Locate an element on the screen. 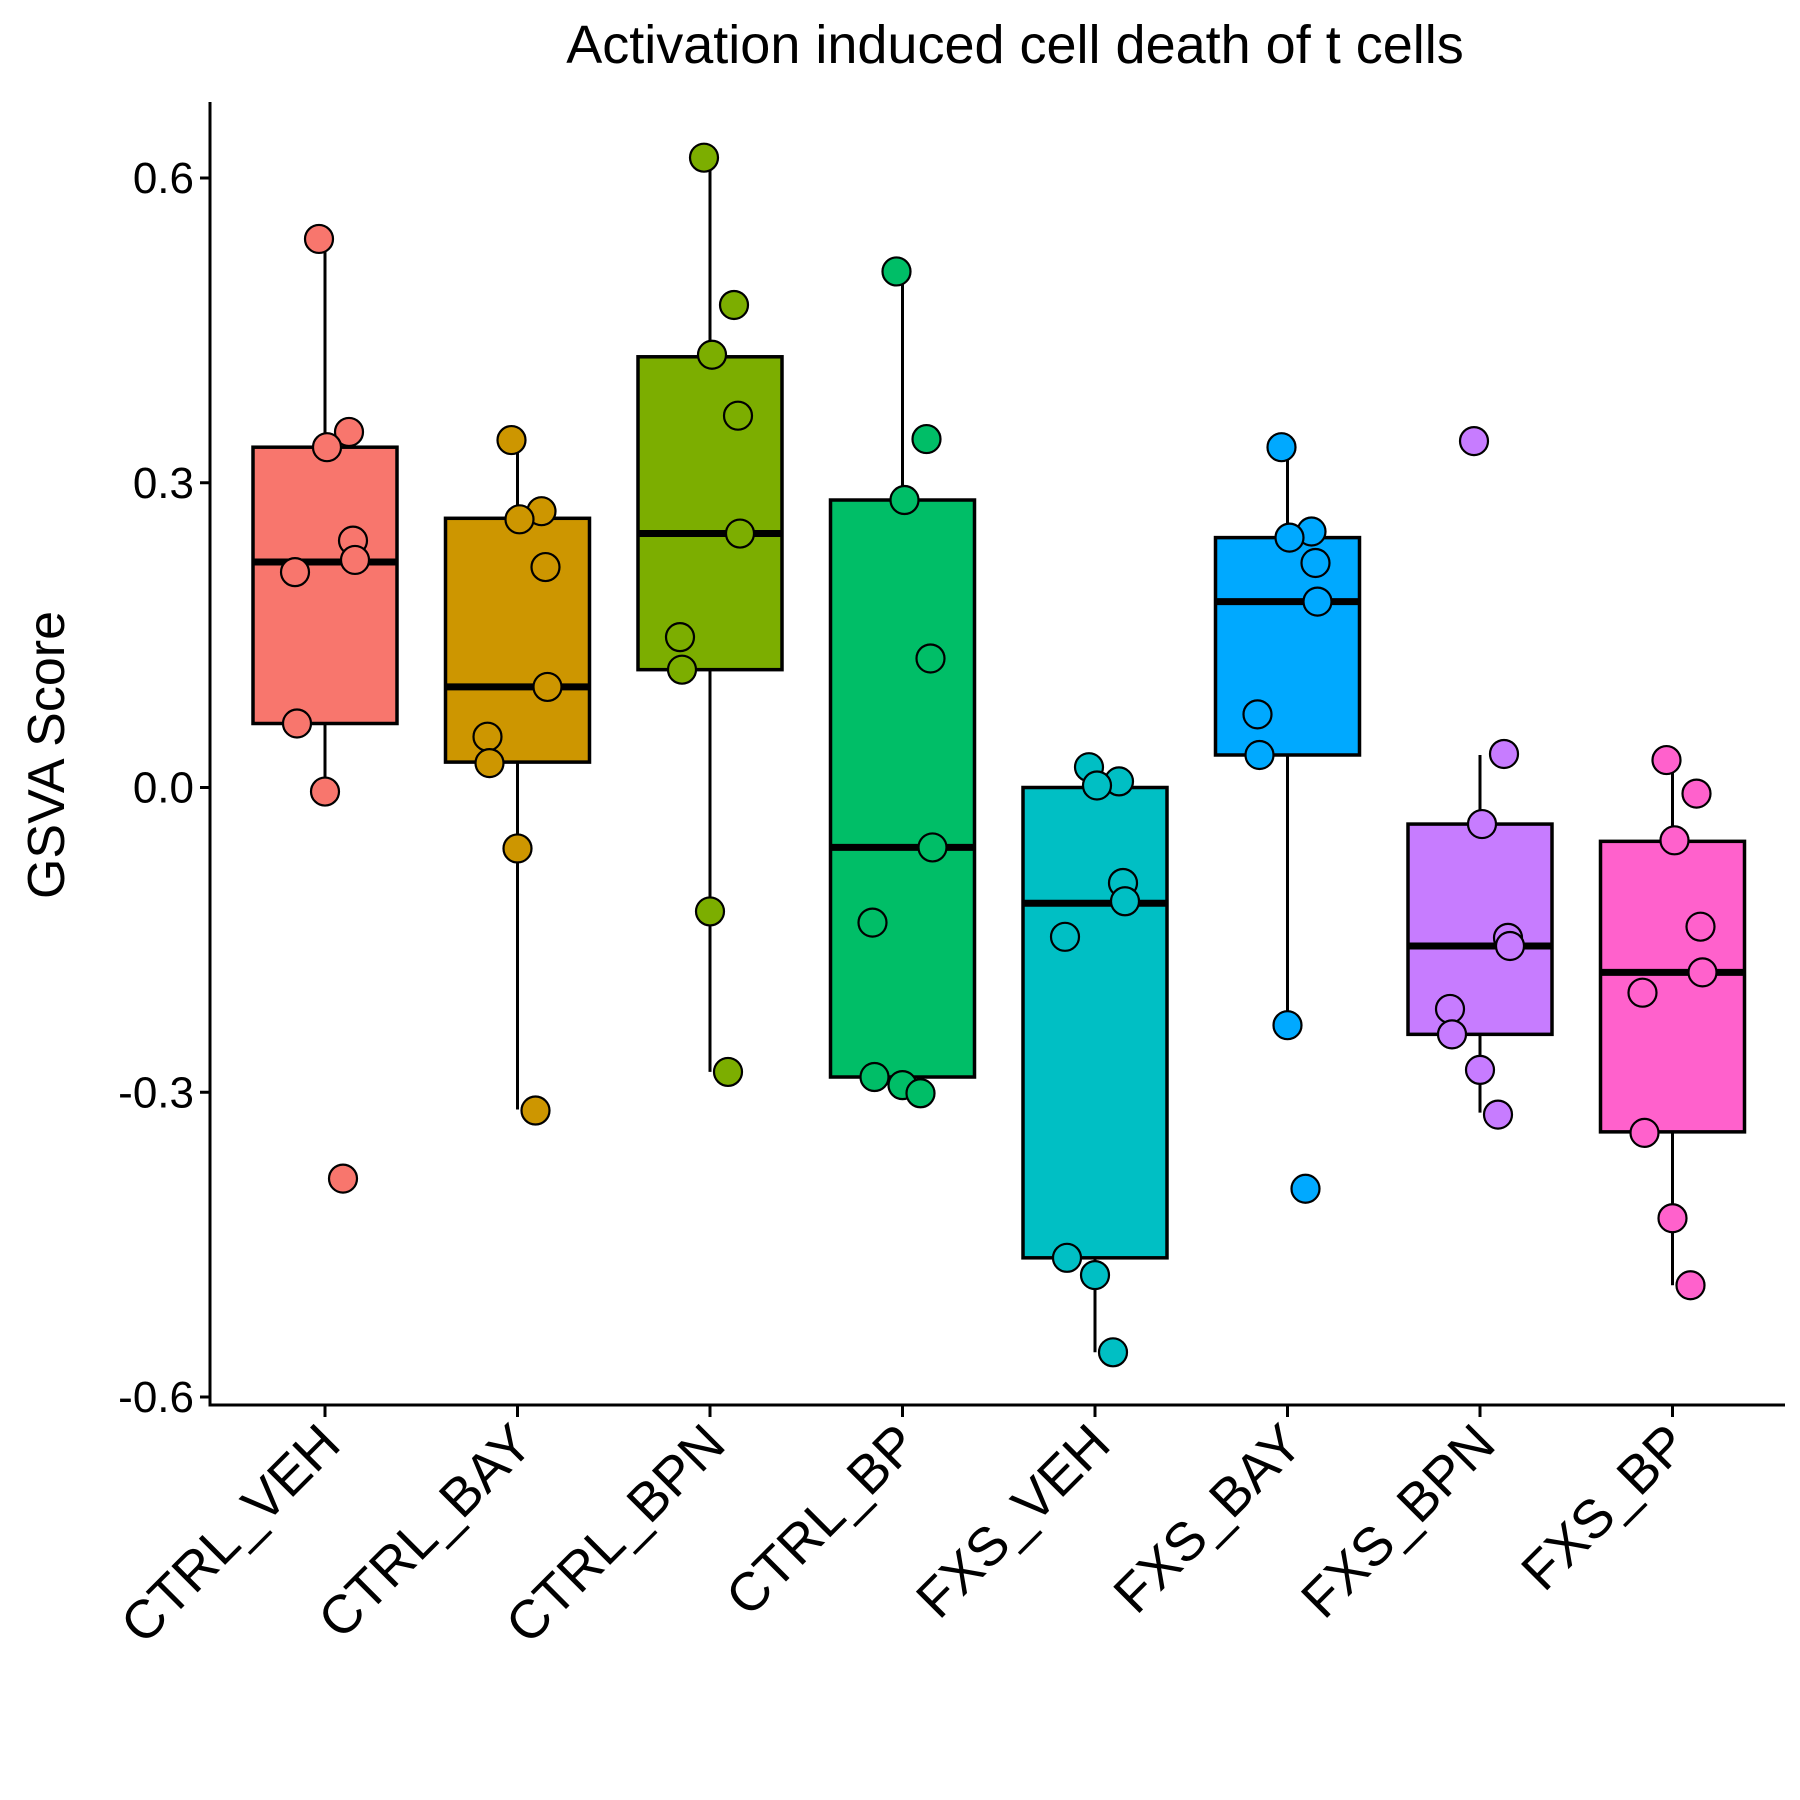  y-tick-label: -0.6 is located at coordinates (156, 1397).